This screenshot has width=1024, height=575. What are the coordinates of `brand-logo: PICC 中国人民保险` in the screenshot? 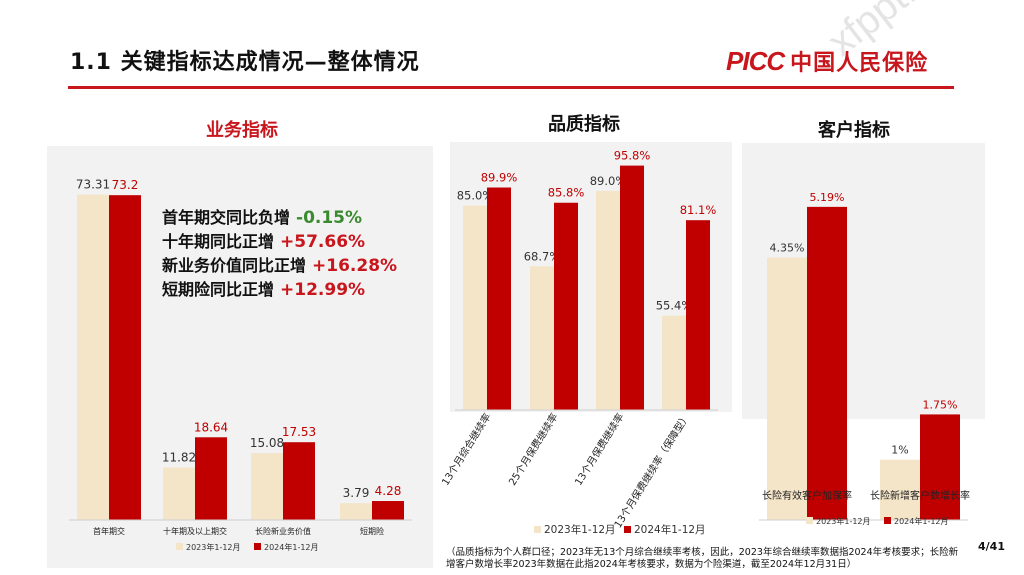 It's located at (827, 61).